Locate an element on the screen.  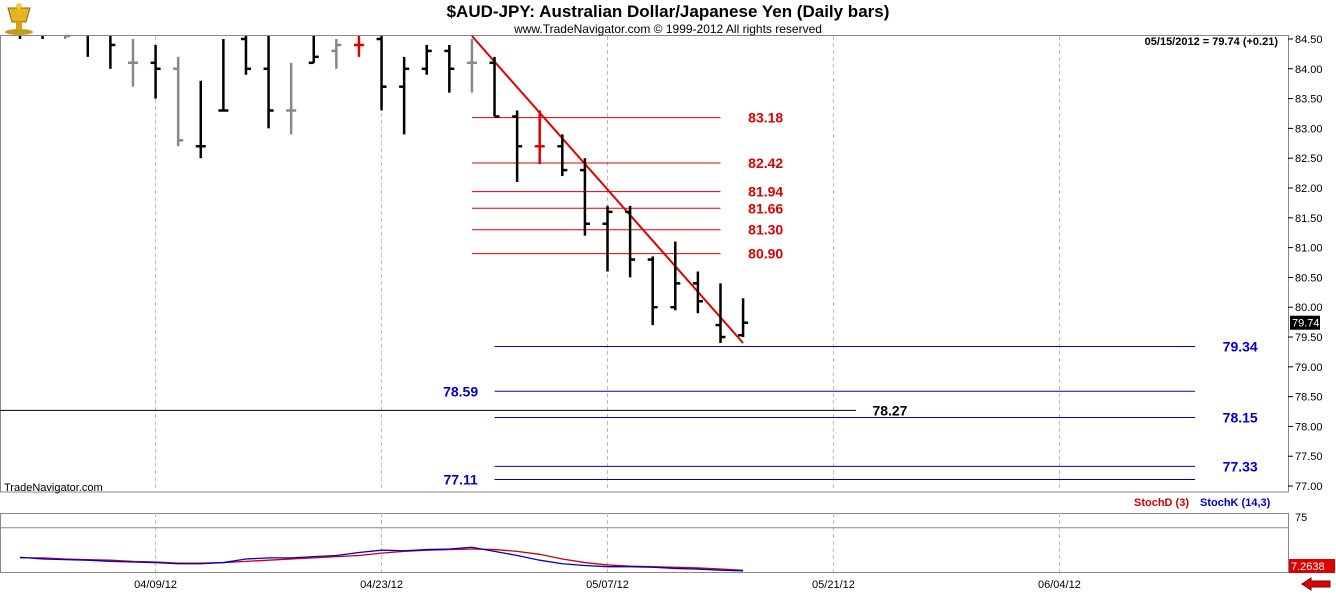
stochastic-value-label: 7.2638 is located at coordinates (1308, 567).